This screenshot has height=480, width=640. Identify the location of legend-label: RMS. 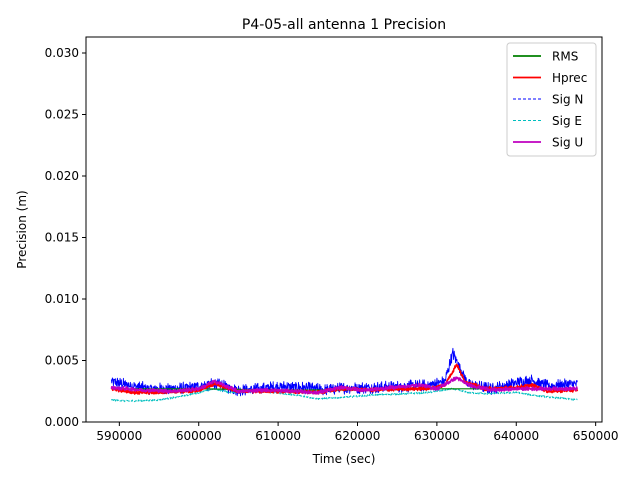
(565, 57).